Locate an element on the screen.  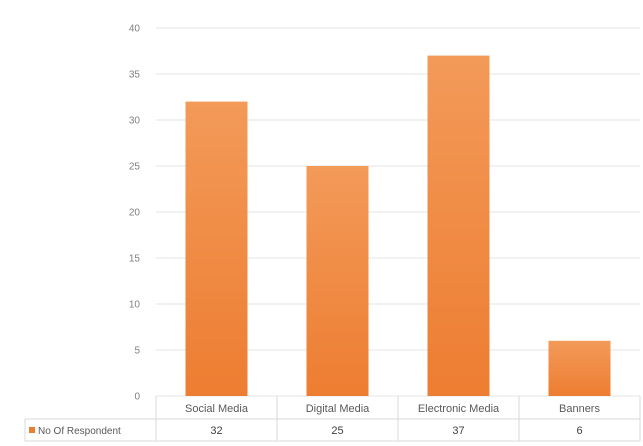
data-table-value: 25 is located at coordinates (337, 431).